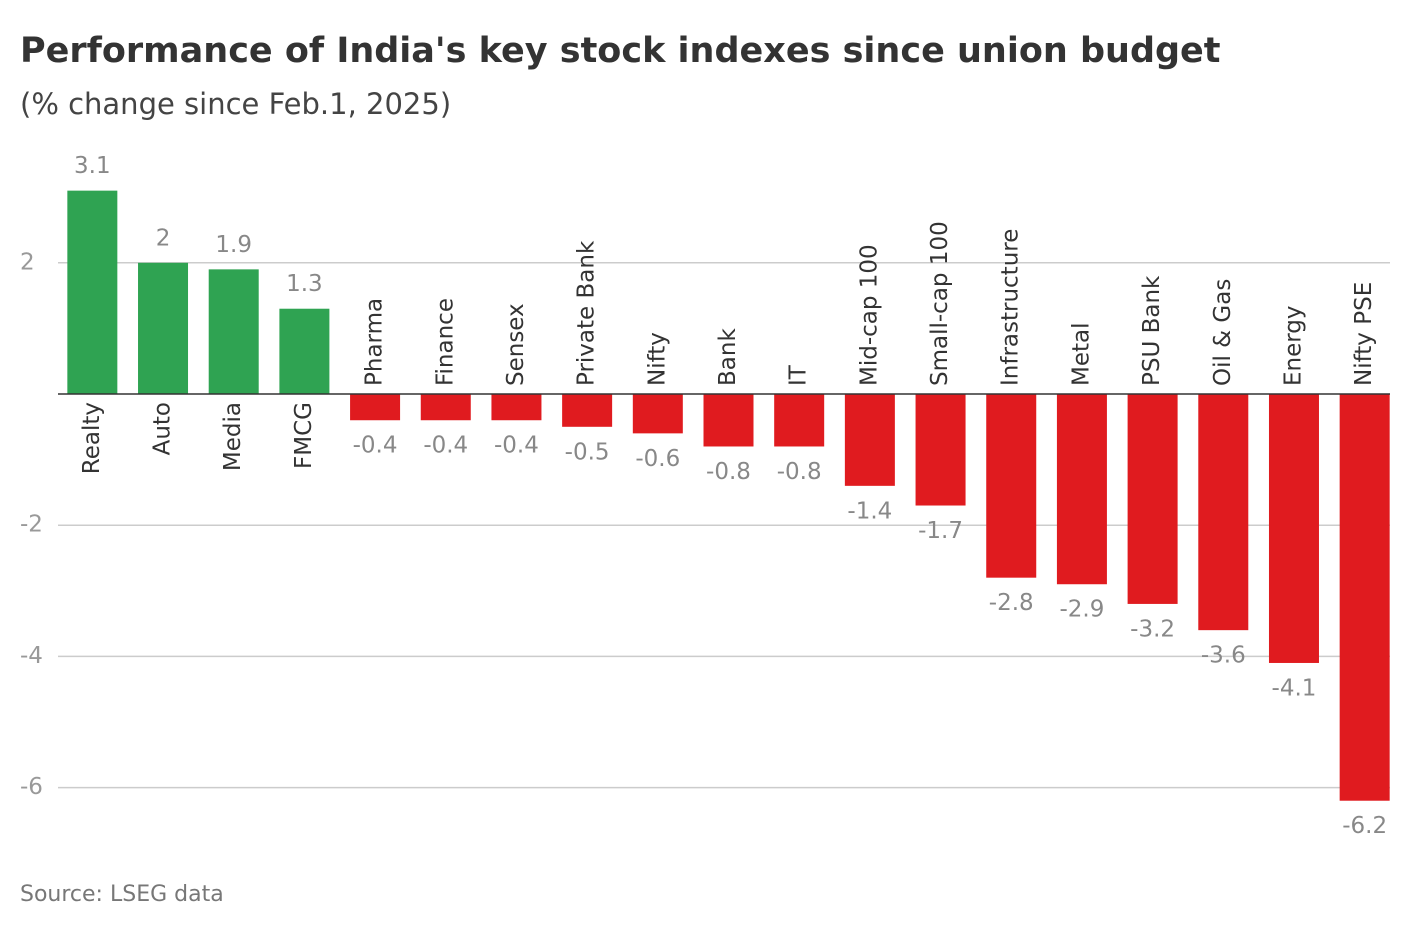  What do you see at coordinates (728, 357) in the screenshot?
I see `x-tick-label: Bank` at bounding box center [728, 357].